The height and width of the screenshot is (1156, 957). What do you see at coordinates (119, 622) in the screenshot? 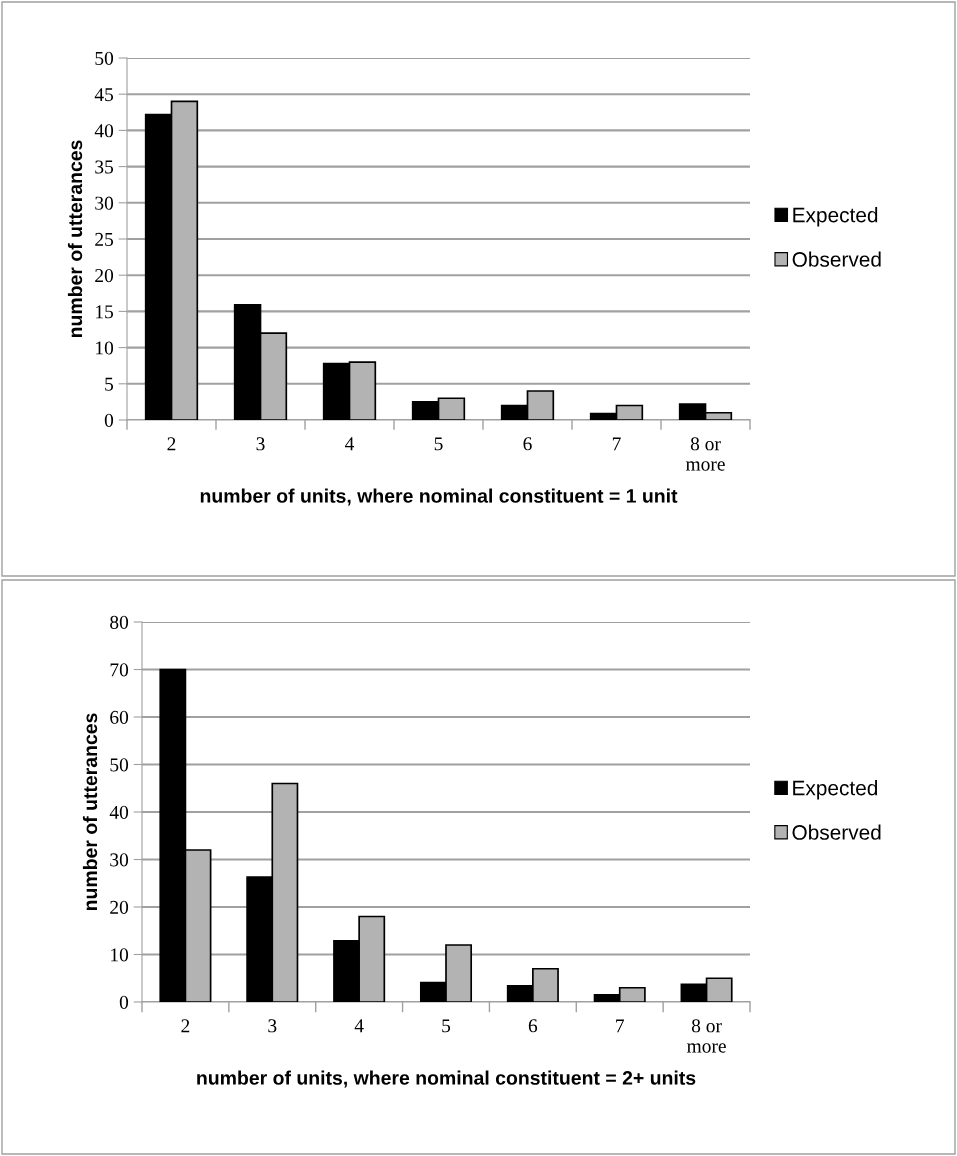
I see `y-tick-label: 80` at bounding box center [119, 622].